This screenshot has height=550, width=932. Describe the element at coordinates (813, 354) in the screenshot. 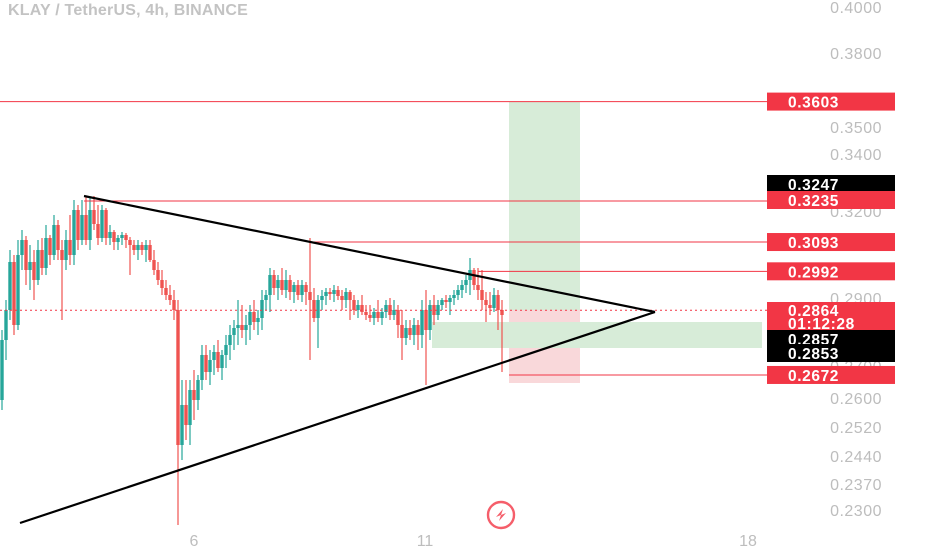

I see `entry-tag: 0.2853` at that location.